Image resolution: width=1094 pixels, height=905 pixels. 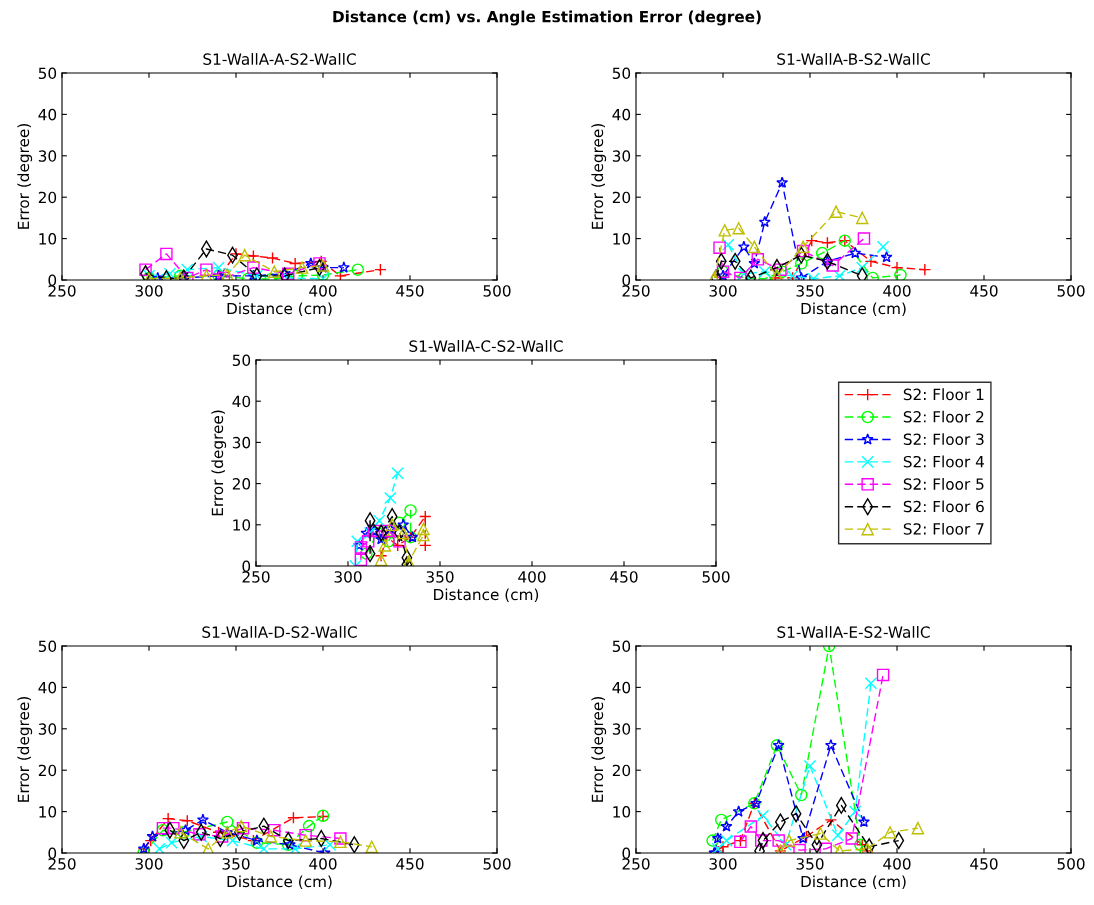 I want to click on legend-label: S2: Floor 2, so click(x=943, y=416).